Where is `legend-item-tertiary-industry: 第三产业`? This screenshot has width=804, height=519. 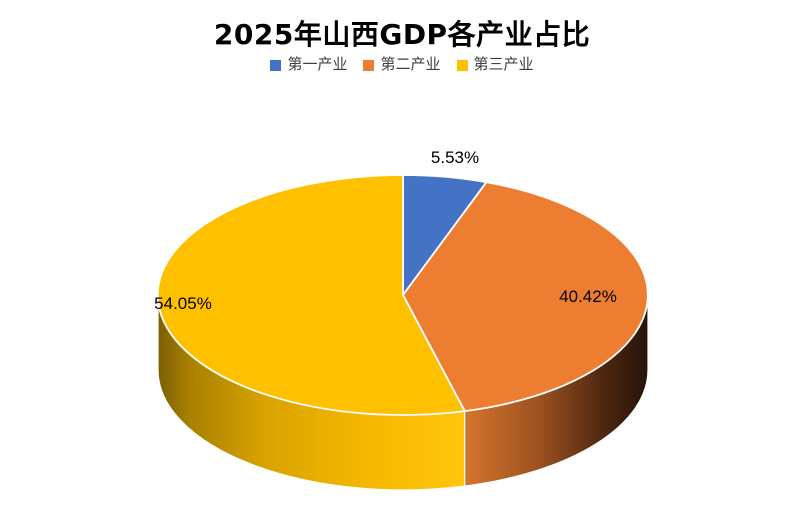 legend-item-tertiary-industry: 第三产业 is located at coordinates (495, 65).